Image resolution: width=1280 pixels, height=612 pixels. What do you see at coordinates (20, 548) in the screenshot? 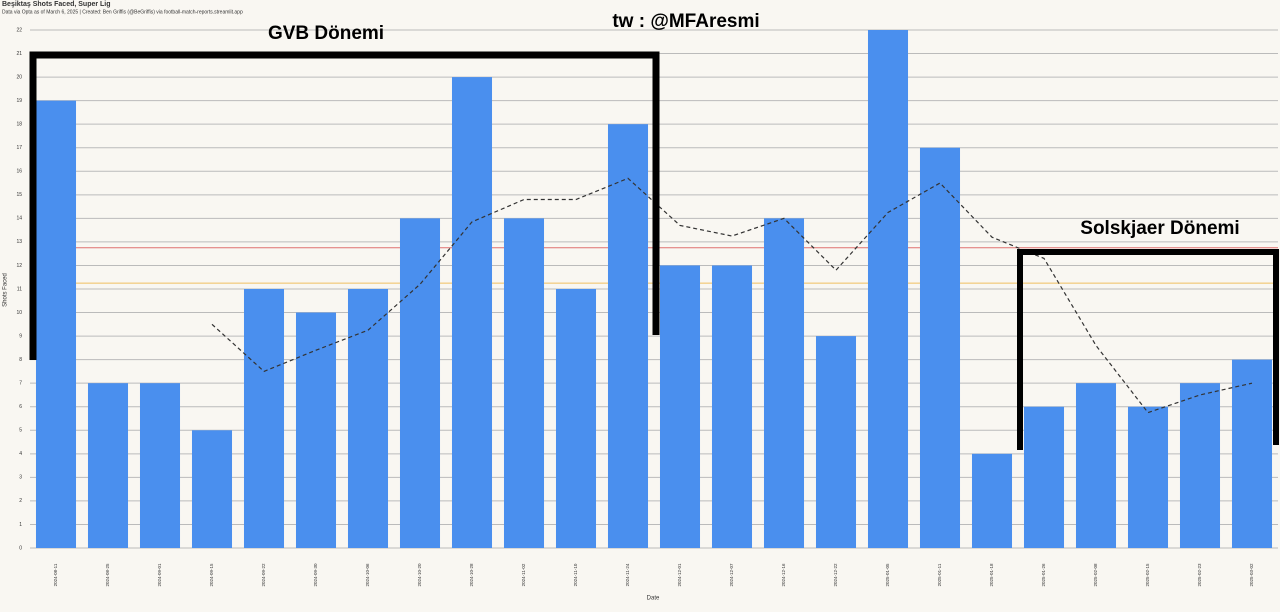
I see `y-tick-label: 0` at bounding box center [20, 548].